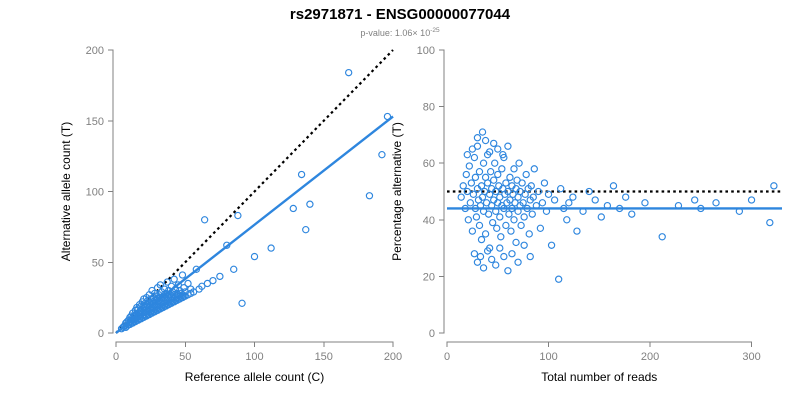  What do you see at coordinates (95, 51) in the screenshot?
I see `left-panel-y-tick-label: 200` at bounding box center [95, 51].